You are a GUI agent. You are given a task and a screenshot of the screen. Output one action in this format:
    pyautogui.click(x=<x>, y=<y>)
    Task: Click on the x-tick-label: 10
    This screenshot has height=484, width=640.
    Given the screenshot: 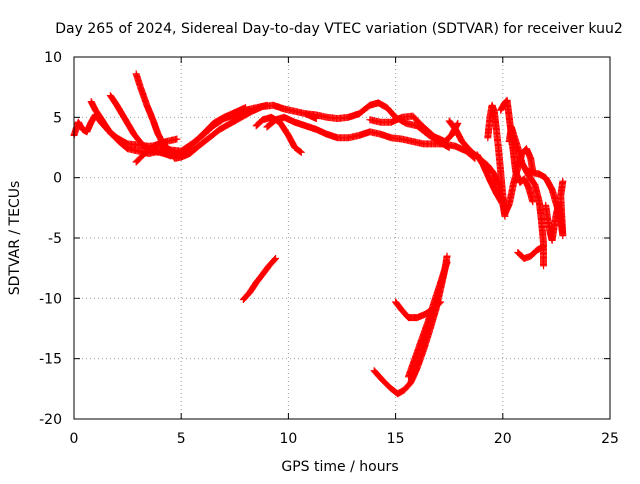 What is the action you would take?
    pyautogui.click(x=288, y=439)
    